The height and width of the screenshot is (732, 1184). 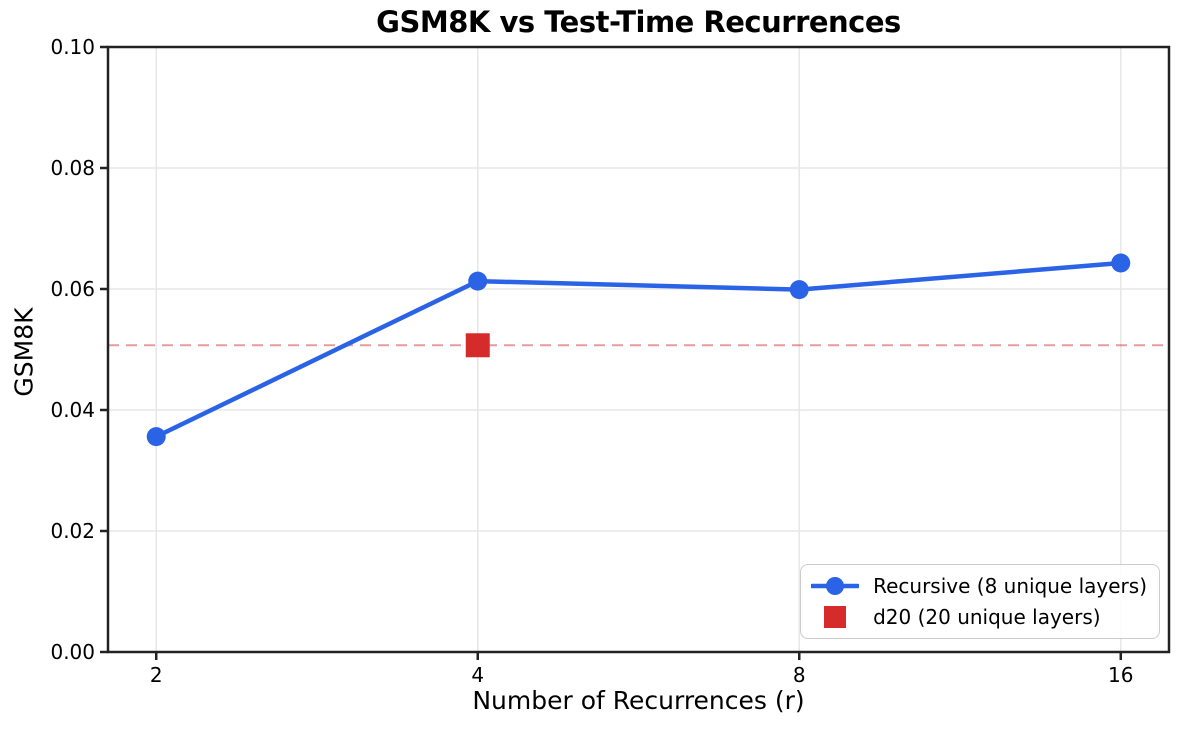 What do you see at coordinates (477, 675) in the screenshot?
I see `x-tick-label: 4` at bounding box center [477, 675].